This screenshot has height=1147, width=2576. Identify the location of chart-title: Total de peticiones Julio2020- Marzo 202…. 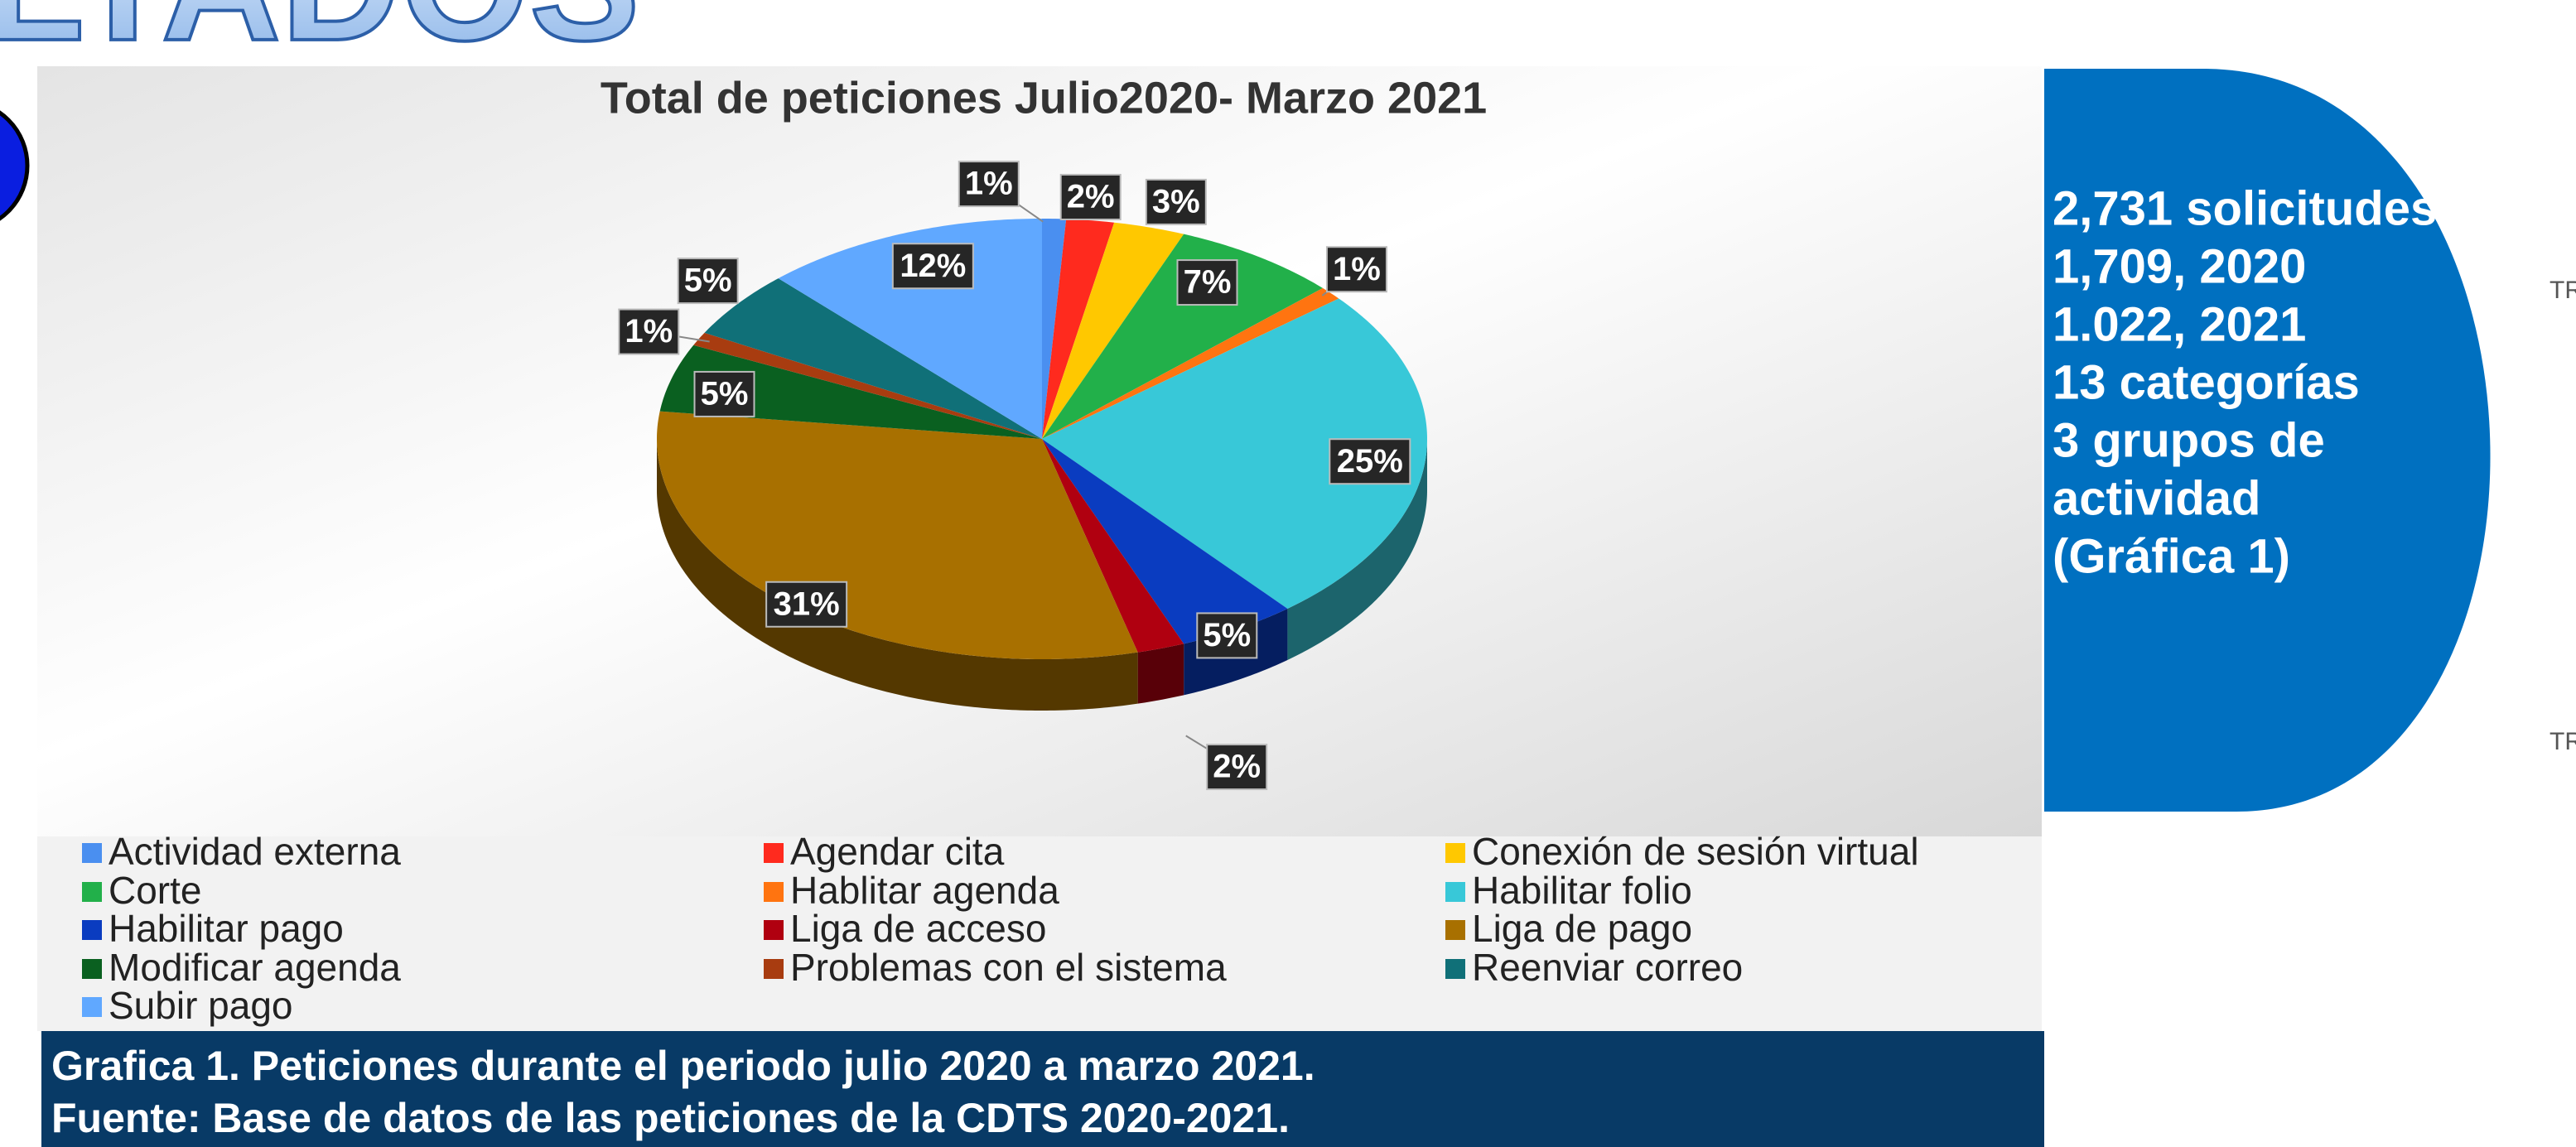
(1044, 98).